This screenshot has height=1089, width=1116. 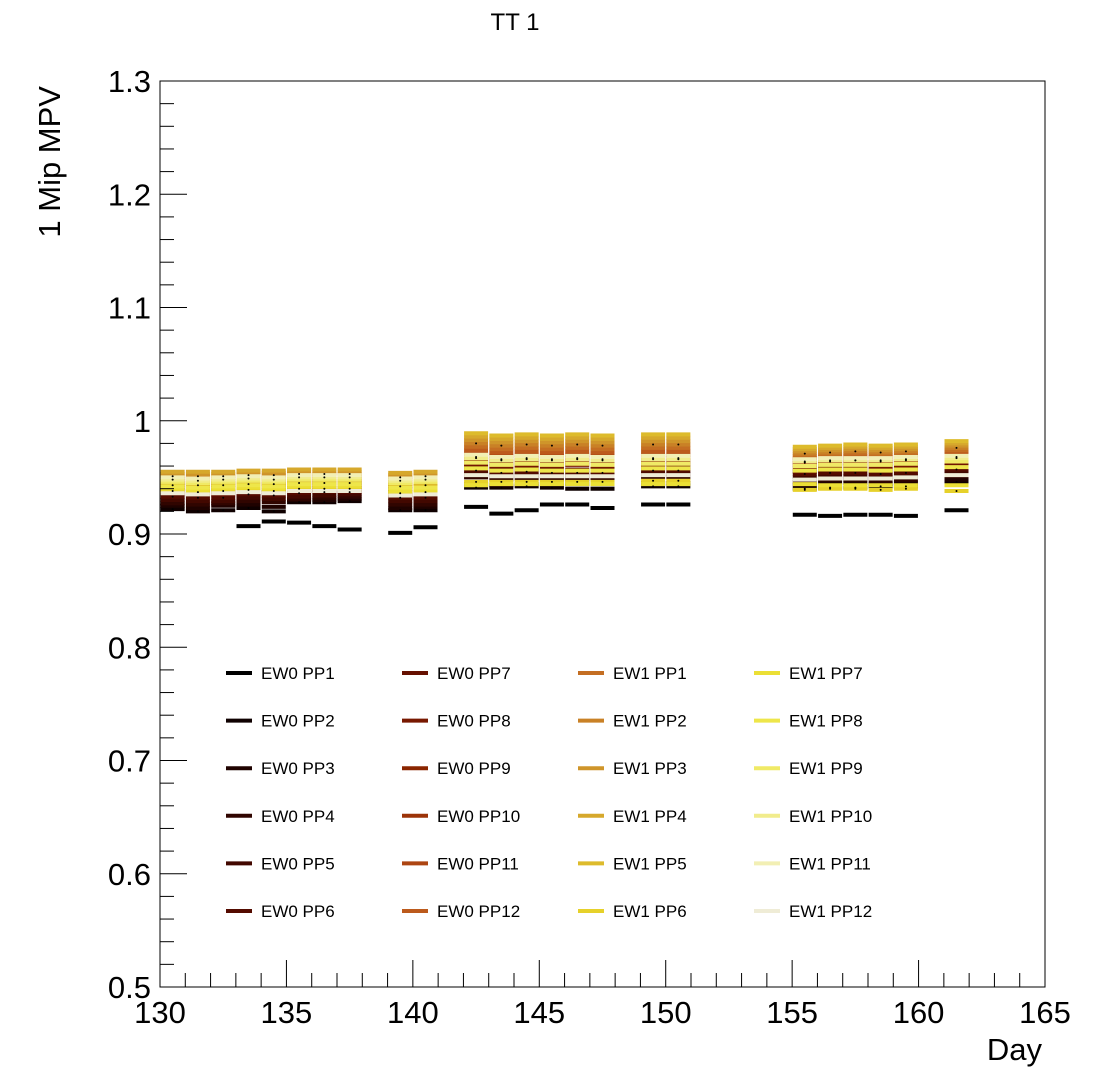 What do you see at coordinates (919, 1012) in the screenshot?
I see `x-tick-label: 160` at bounding box center [919, 1012].